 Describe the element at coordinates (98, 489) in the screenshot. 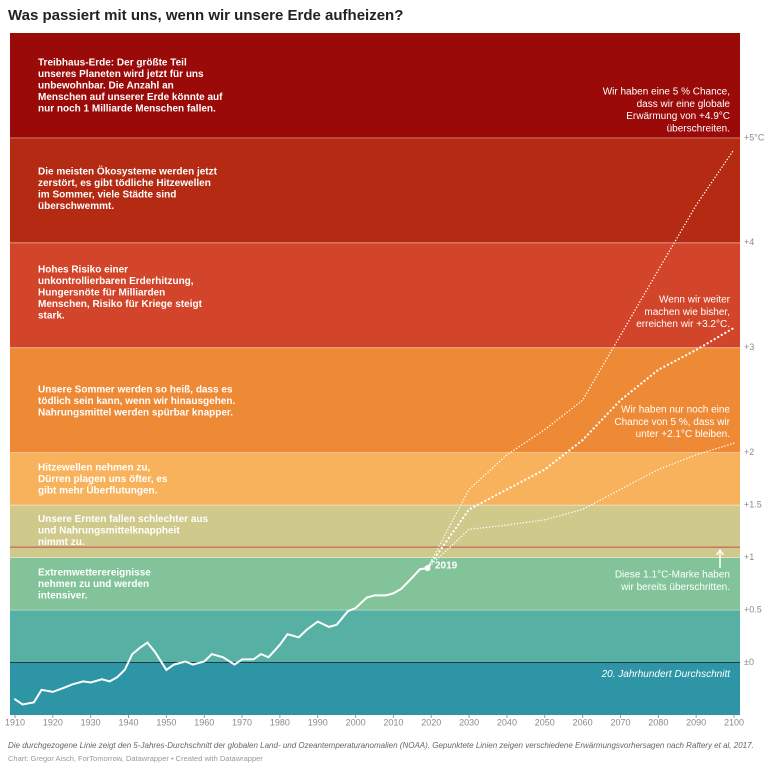

I see `band-label: gibt mehr Überflutungen.` at that location.